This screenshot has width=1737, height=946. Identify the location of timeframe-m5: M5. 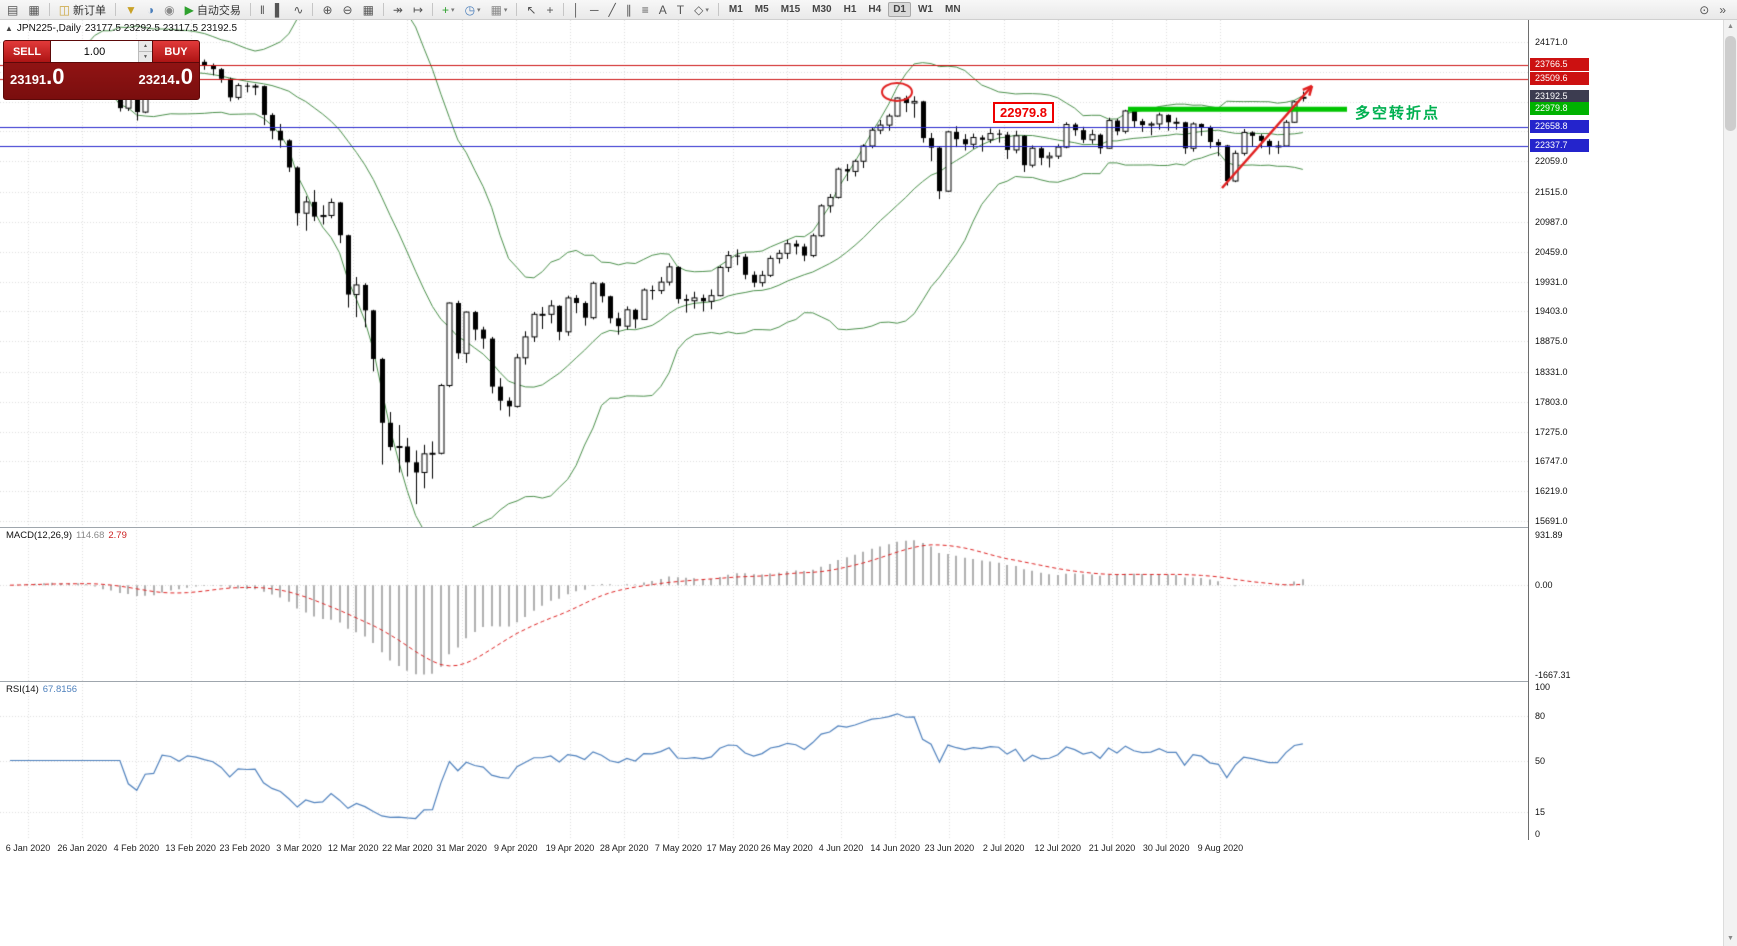
(761, 9).